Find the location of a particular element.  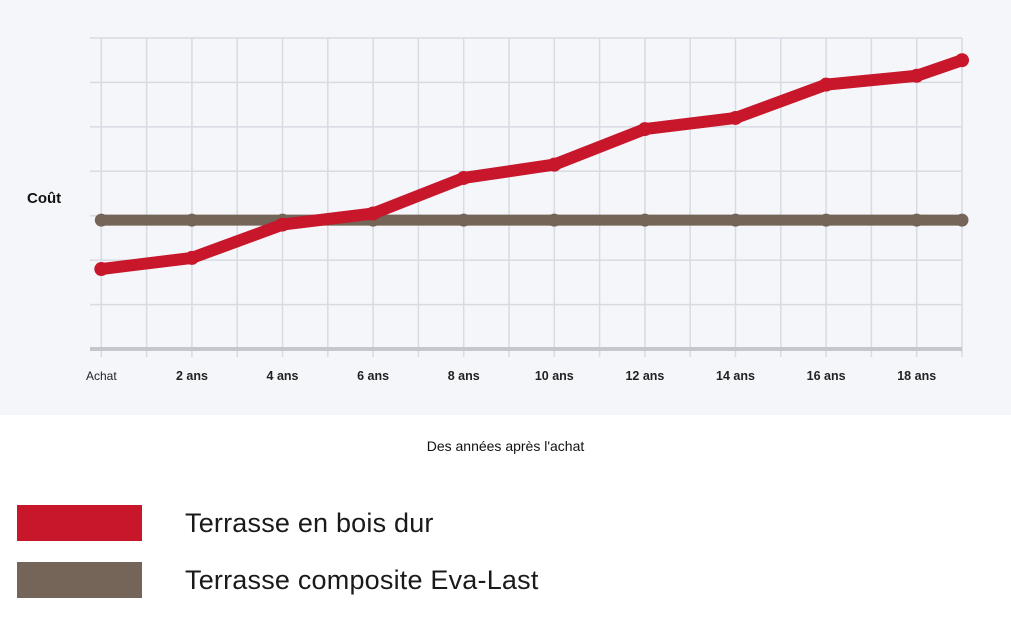

y-axis-label: Coût is located at coordinates (44, 198).